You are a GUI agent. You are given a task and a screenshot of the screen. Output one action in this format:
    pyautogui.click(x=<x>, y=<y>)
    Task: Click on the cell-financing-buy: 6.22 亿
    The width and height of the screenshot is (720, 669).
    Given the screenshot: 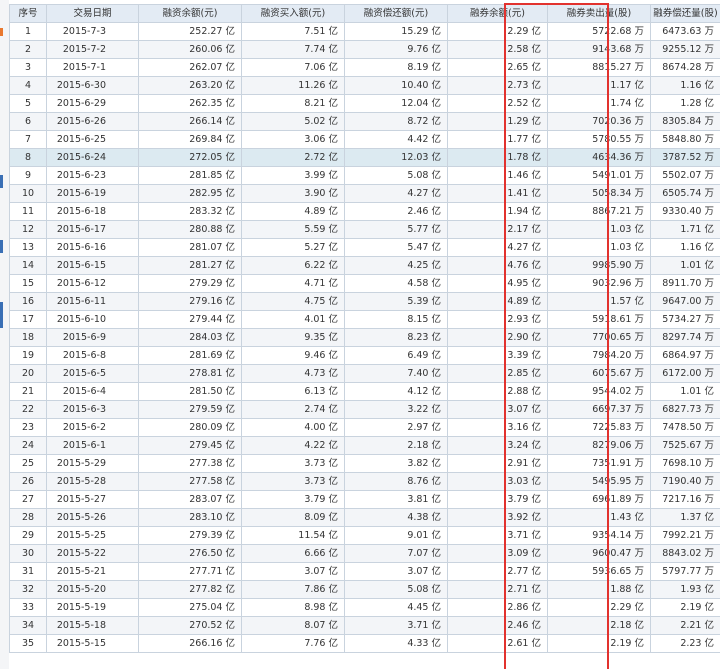 What is the action you would take?
    pyautogui.click(x=293, y=265)
    